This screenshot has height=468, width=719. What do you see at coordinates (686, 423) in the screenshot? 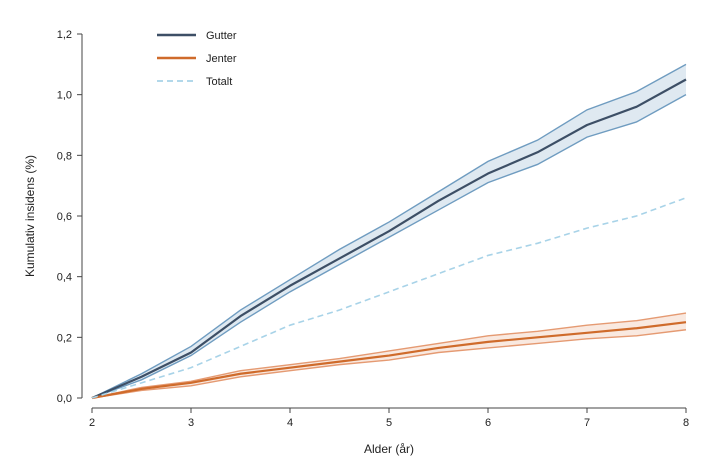
I see `x-tick-label: 8` at bounding box center [686, 423].